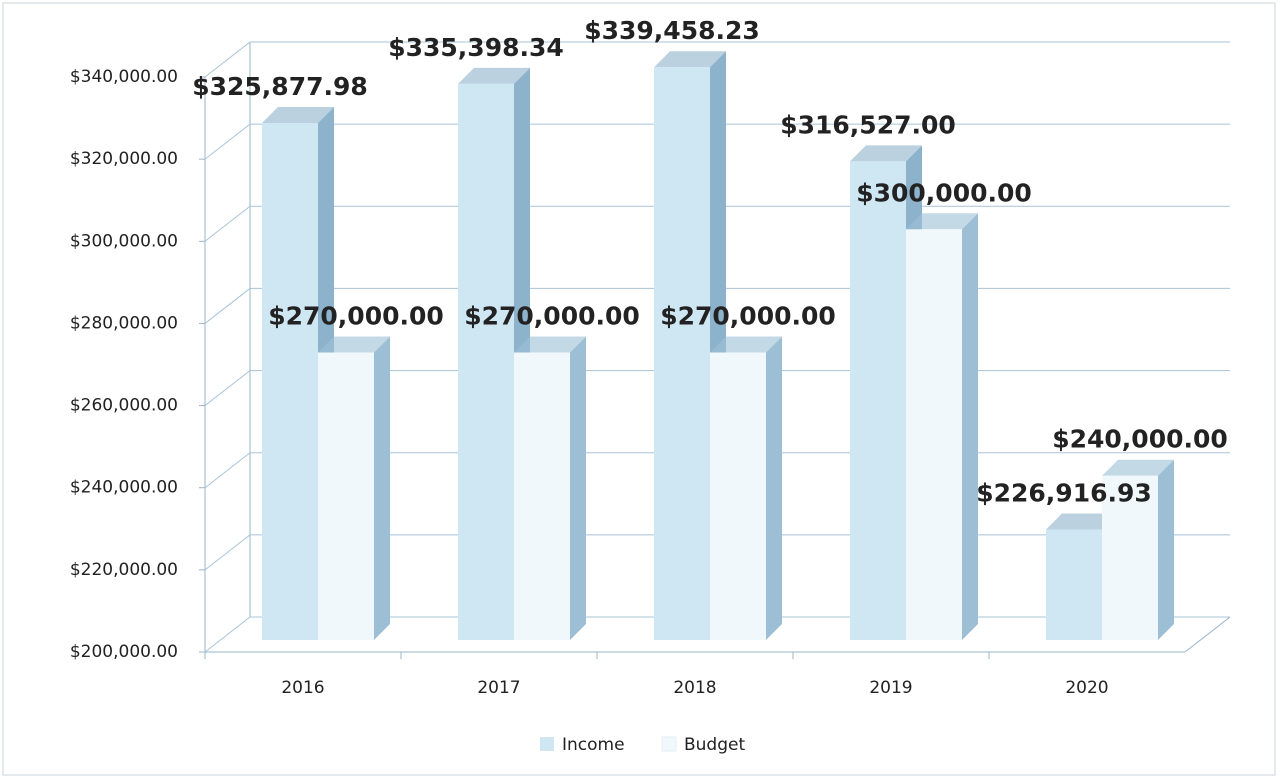 This screenshot has width=1280, height=784. I want to click on value-label: $335,398.34, so click(476, 47).